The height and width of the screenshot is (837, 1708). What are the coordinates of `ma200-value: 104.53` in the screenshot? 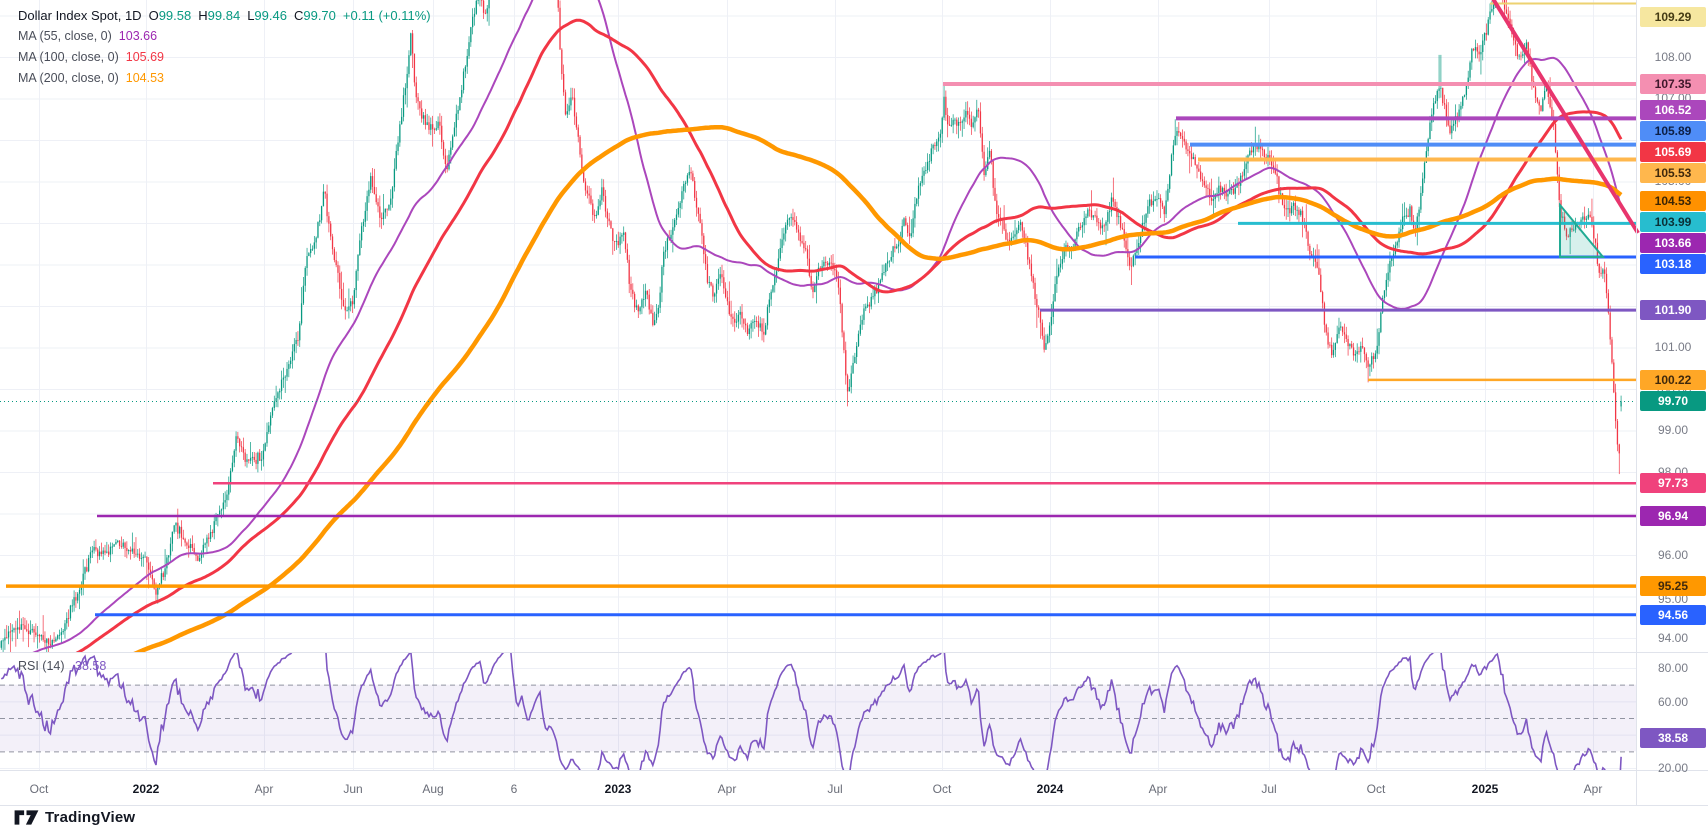 It's located at (144, 78).